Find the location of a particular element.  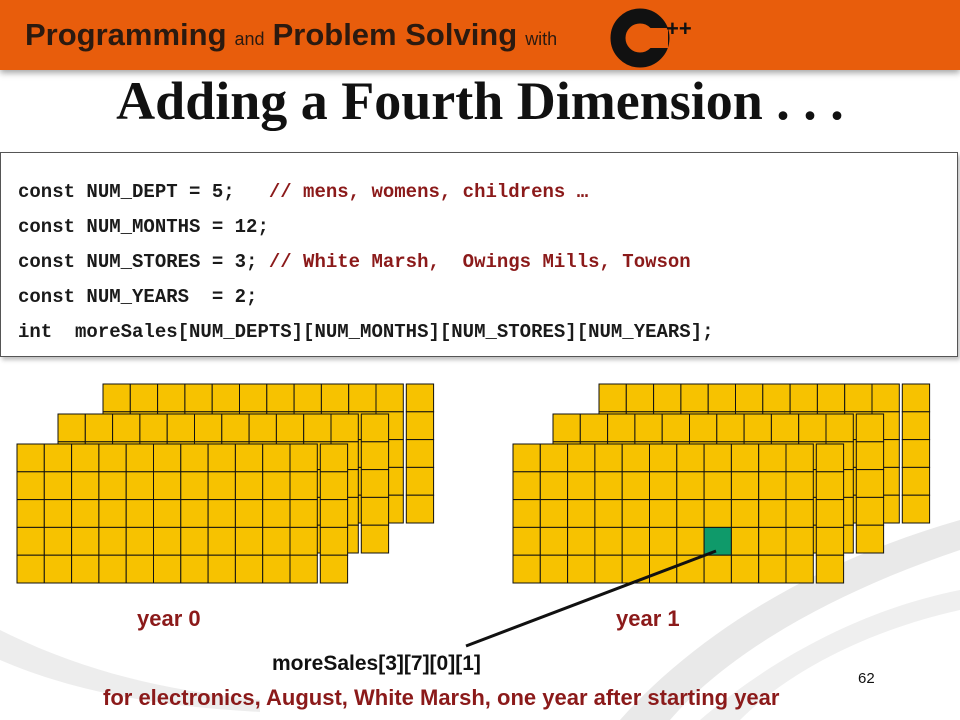

highlighted-cell is located at coordinates (717, 541).